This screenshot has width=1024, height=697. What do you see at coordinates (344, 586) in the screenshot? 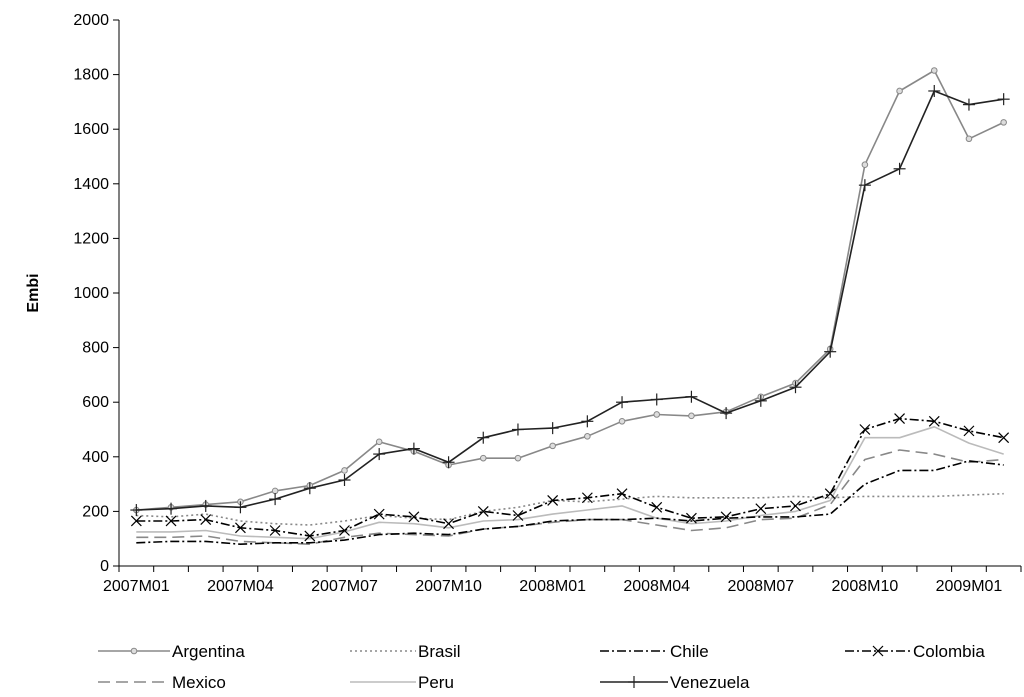
I see `x-tick-label: 2007M07` at bounding box center [344, 586].